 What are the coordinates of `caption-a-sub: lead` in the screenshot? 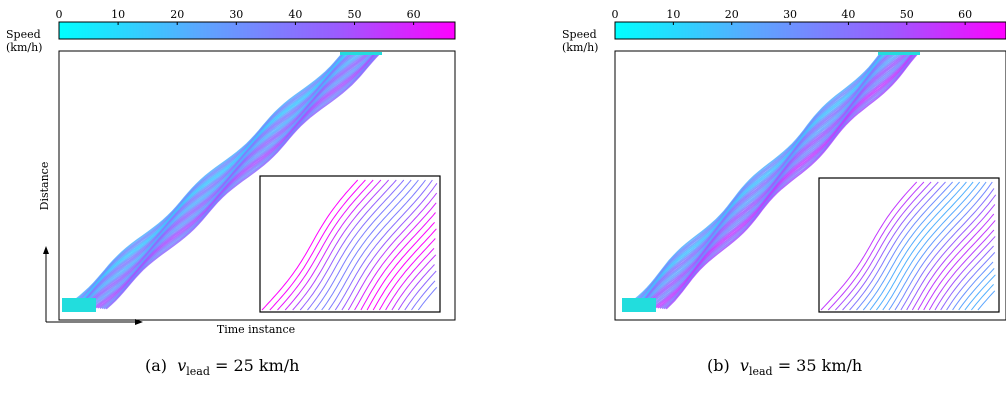 It's located at (198, 372).